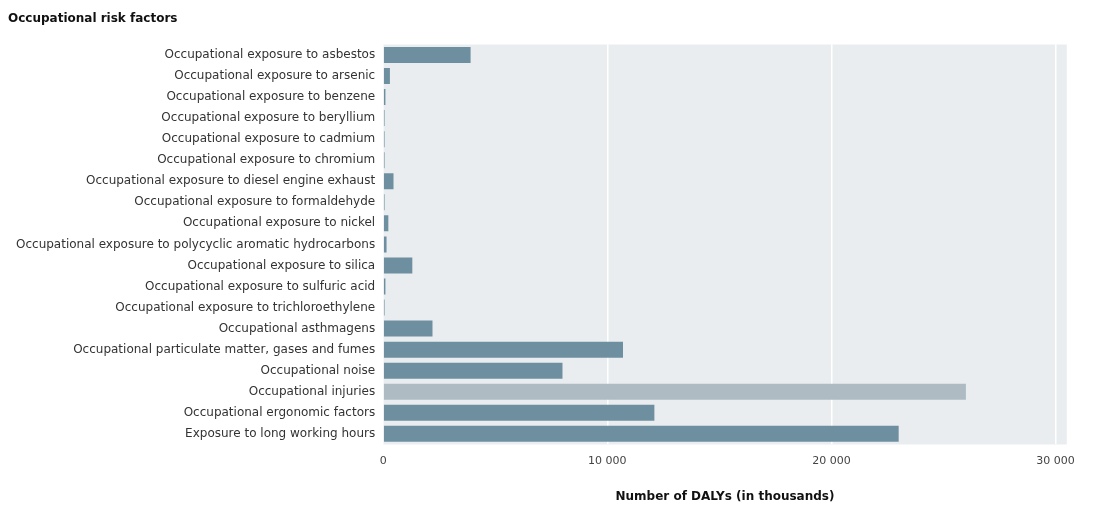 This screenshot has width=1093, height=517. Describe the element at coordinates (270, 54) in the screenshot. I see `y-tick-label: Occupational exposure to asbestos` at that location.